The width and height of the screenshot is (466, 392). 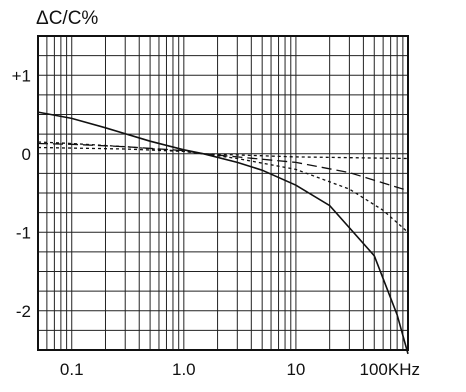 What do you see at coordinates (23, 232) in the screenshot?
I see `y-tick-label: -1` at bounding box center [23, 232].